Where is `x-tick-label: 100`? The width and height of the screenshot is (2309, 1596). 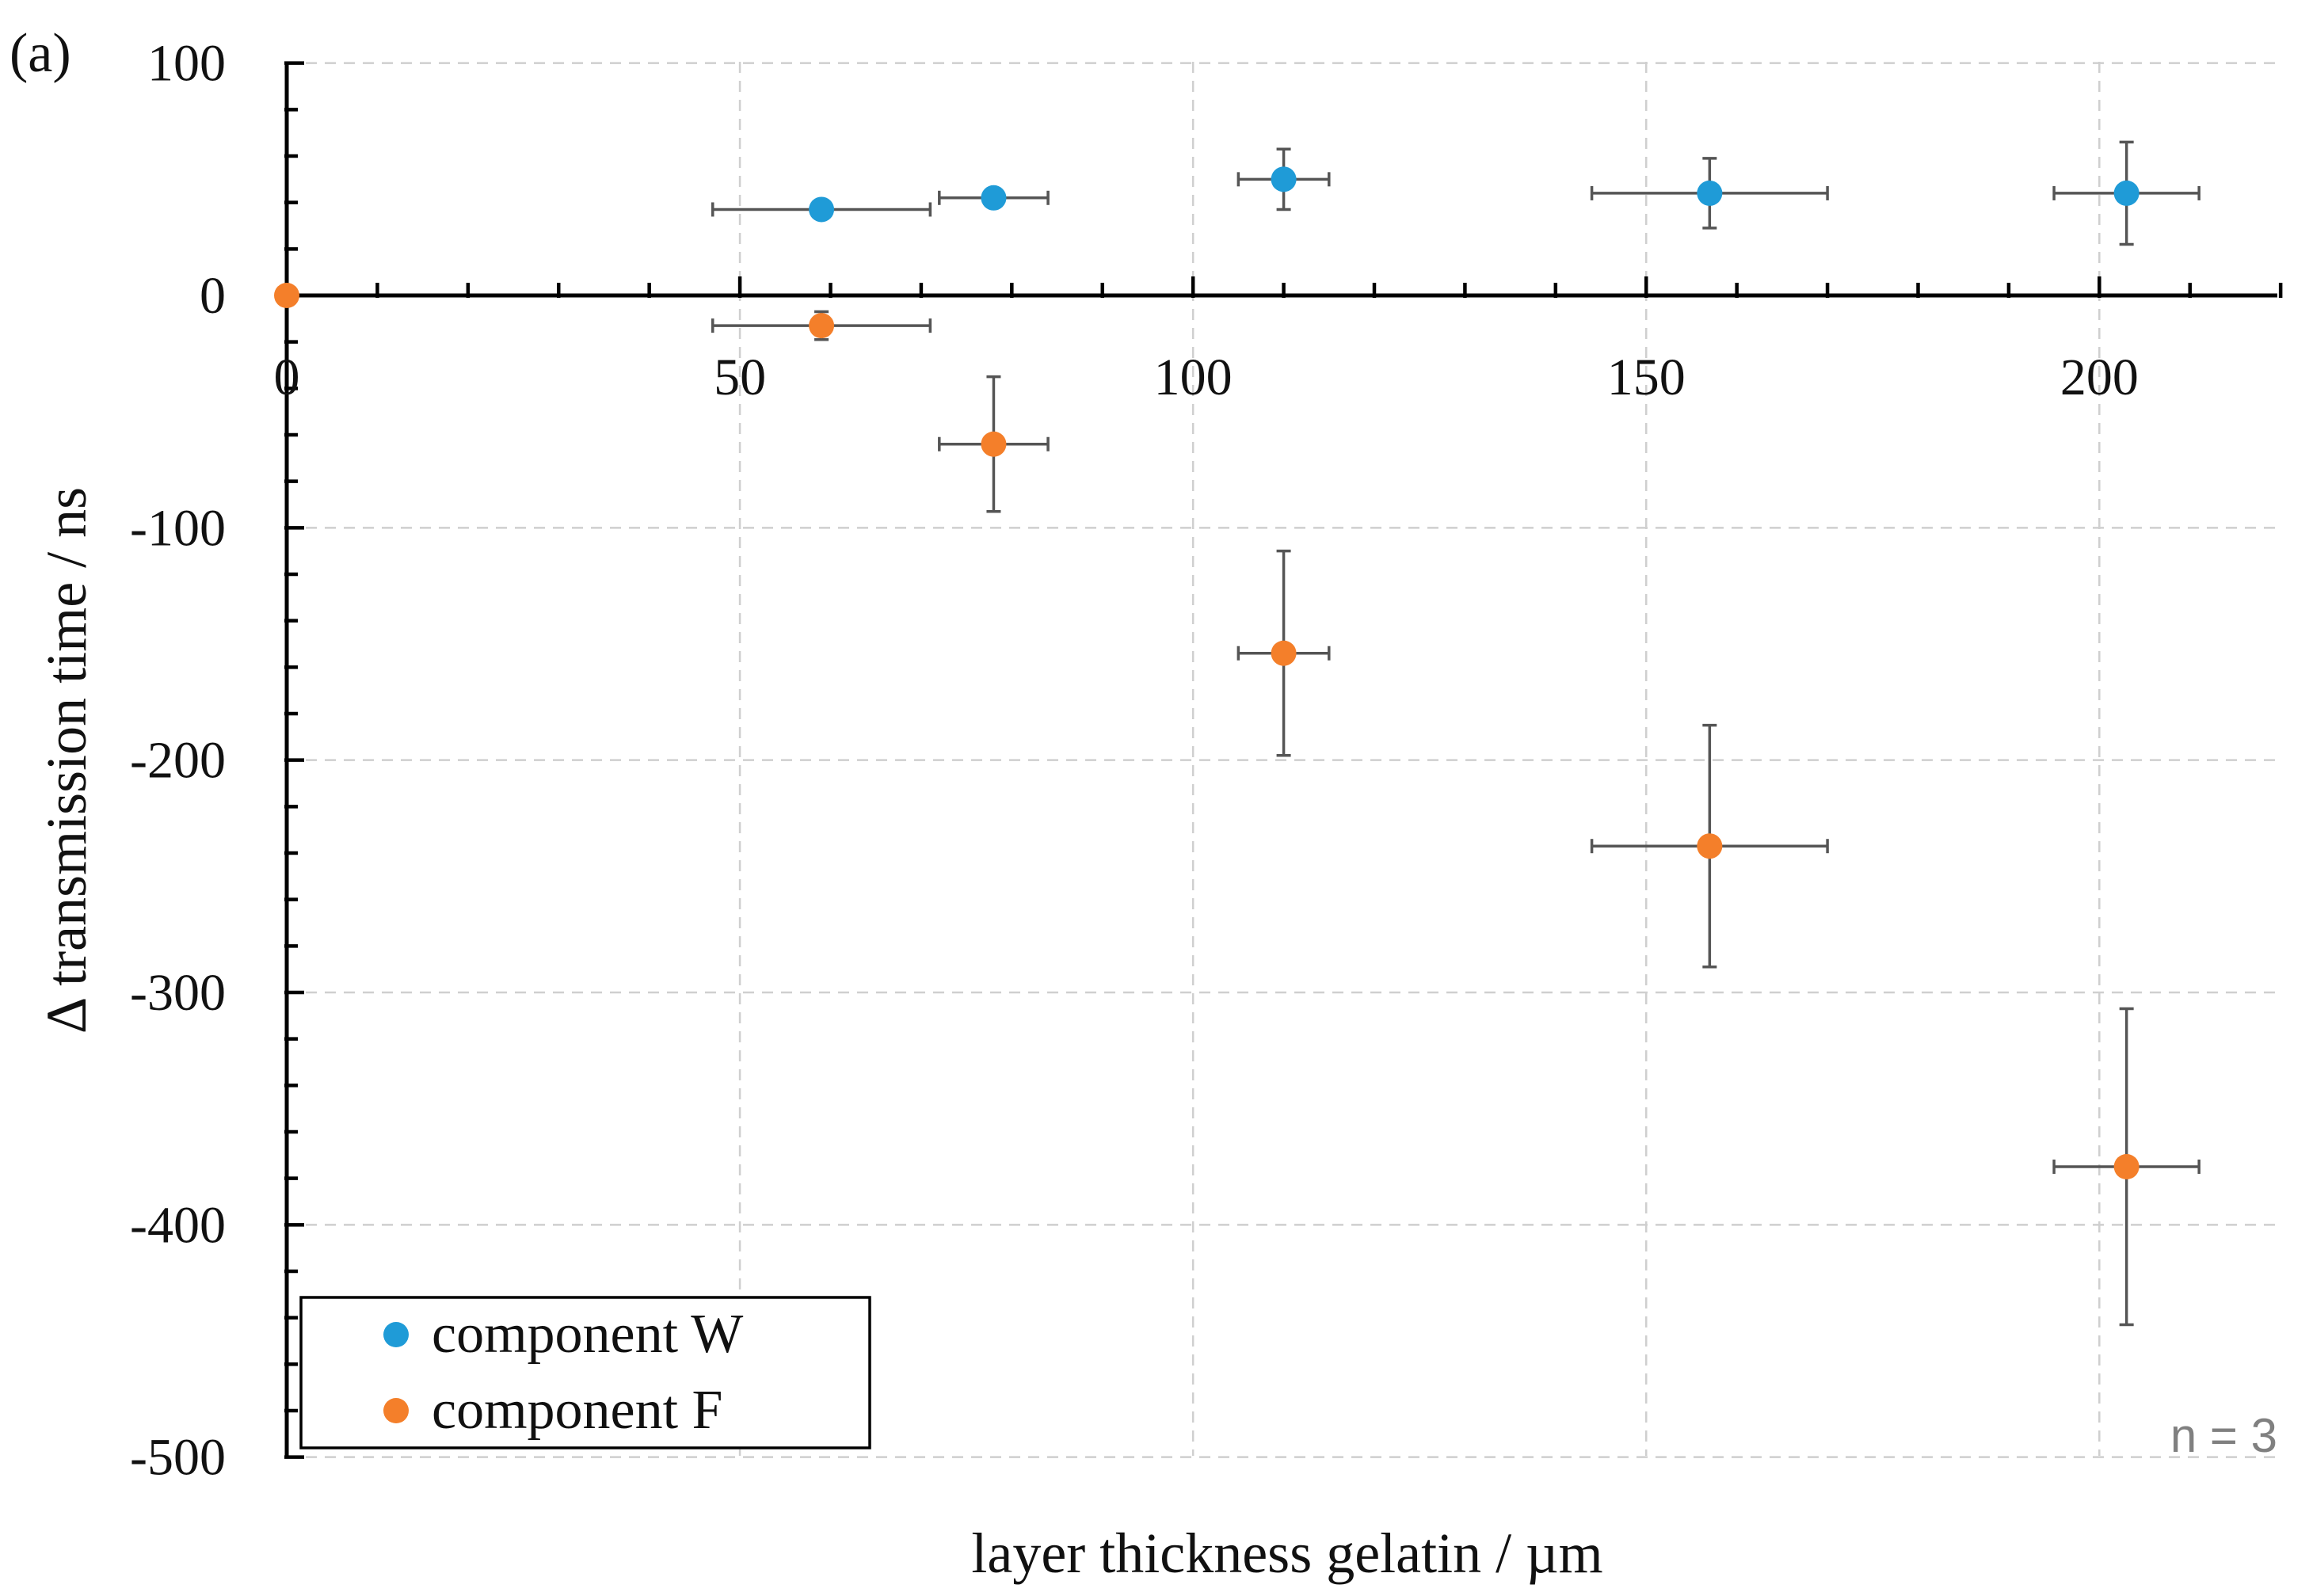 x-tick-label: 100 is located at coordinates (1193, 377).